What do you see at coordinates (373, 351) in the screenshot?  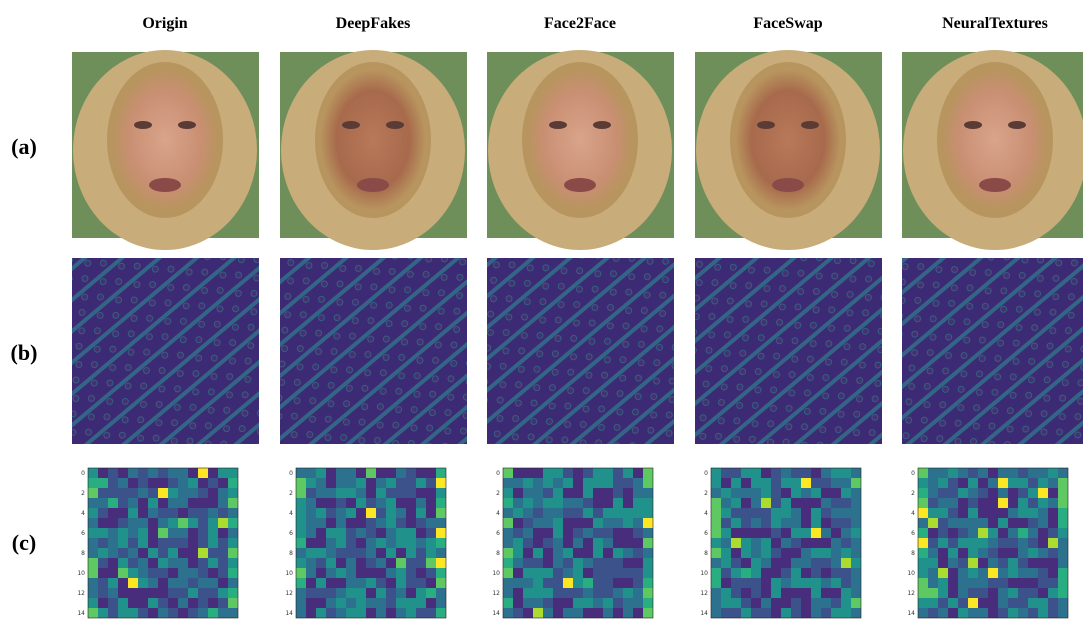 I see `feature-map` at bounding box center [373, 351].